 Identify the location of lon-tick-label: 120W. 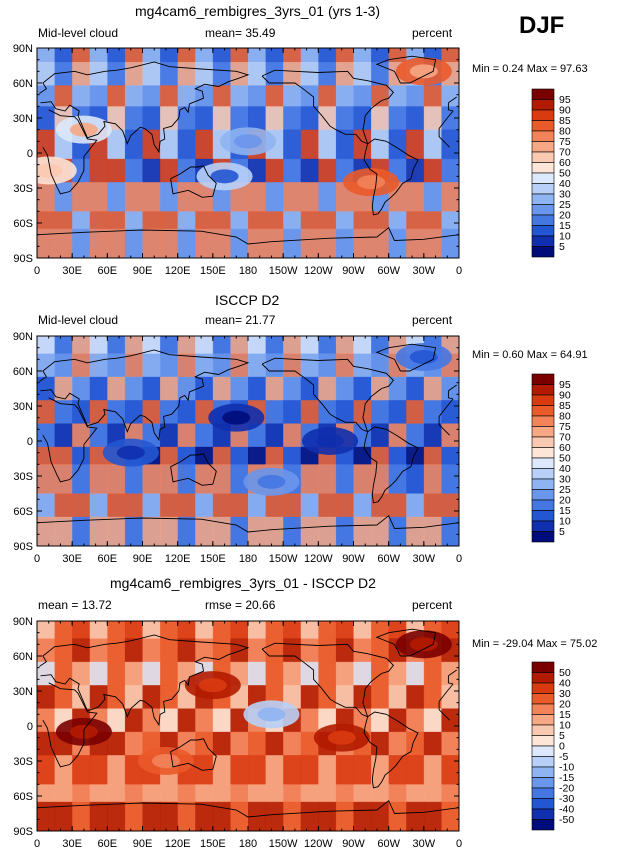
(318, 271).